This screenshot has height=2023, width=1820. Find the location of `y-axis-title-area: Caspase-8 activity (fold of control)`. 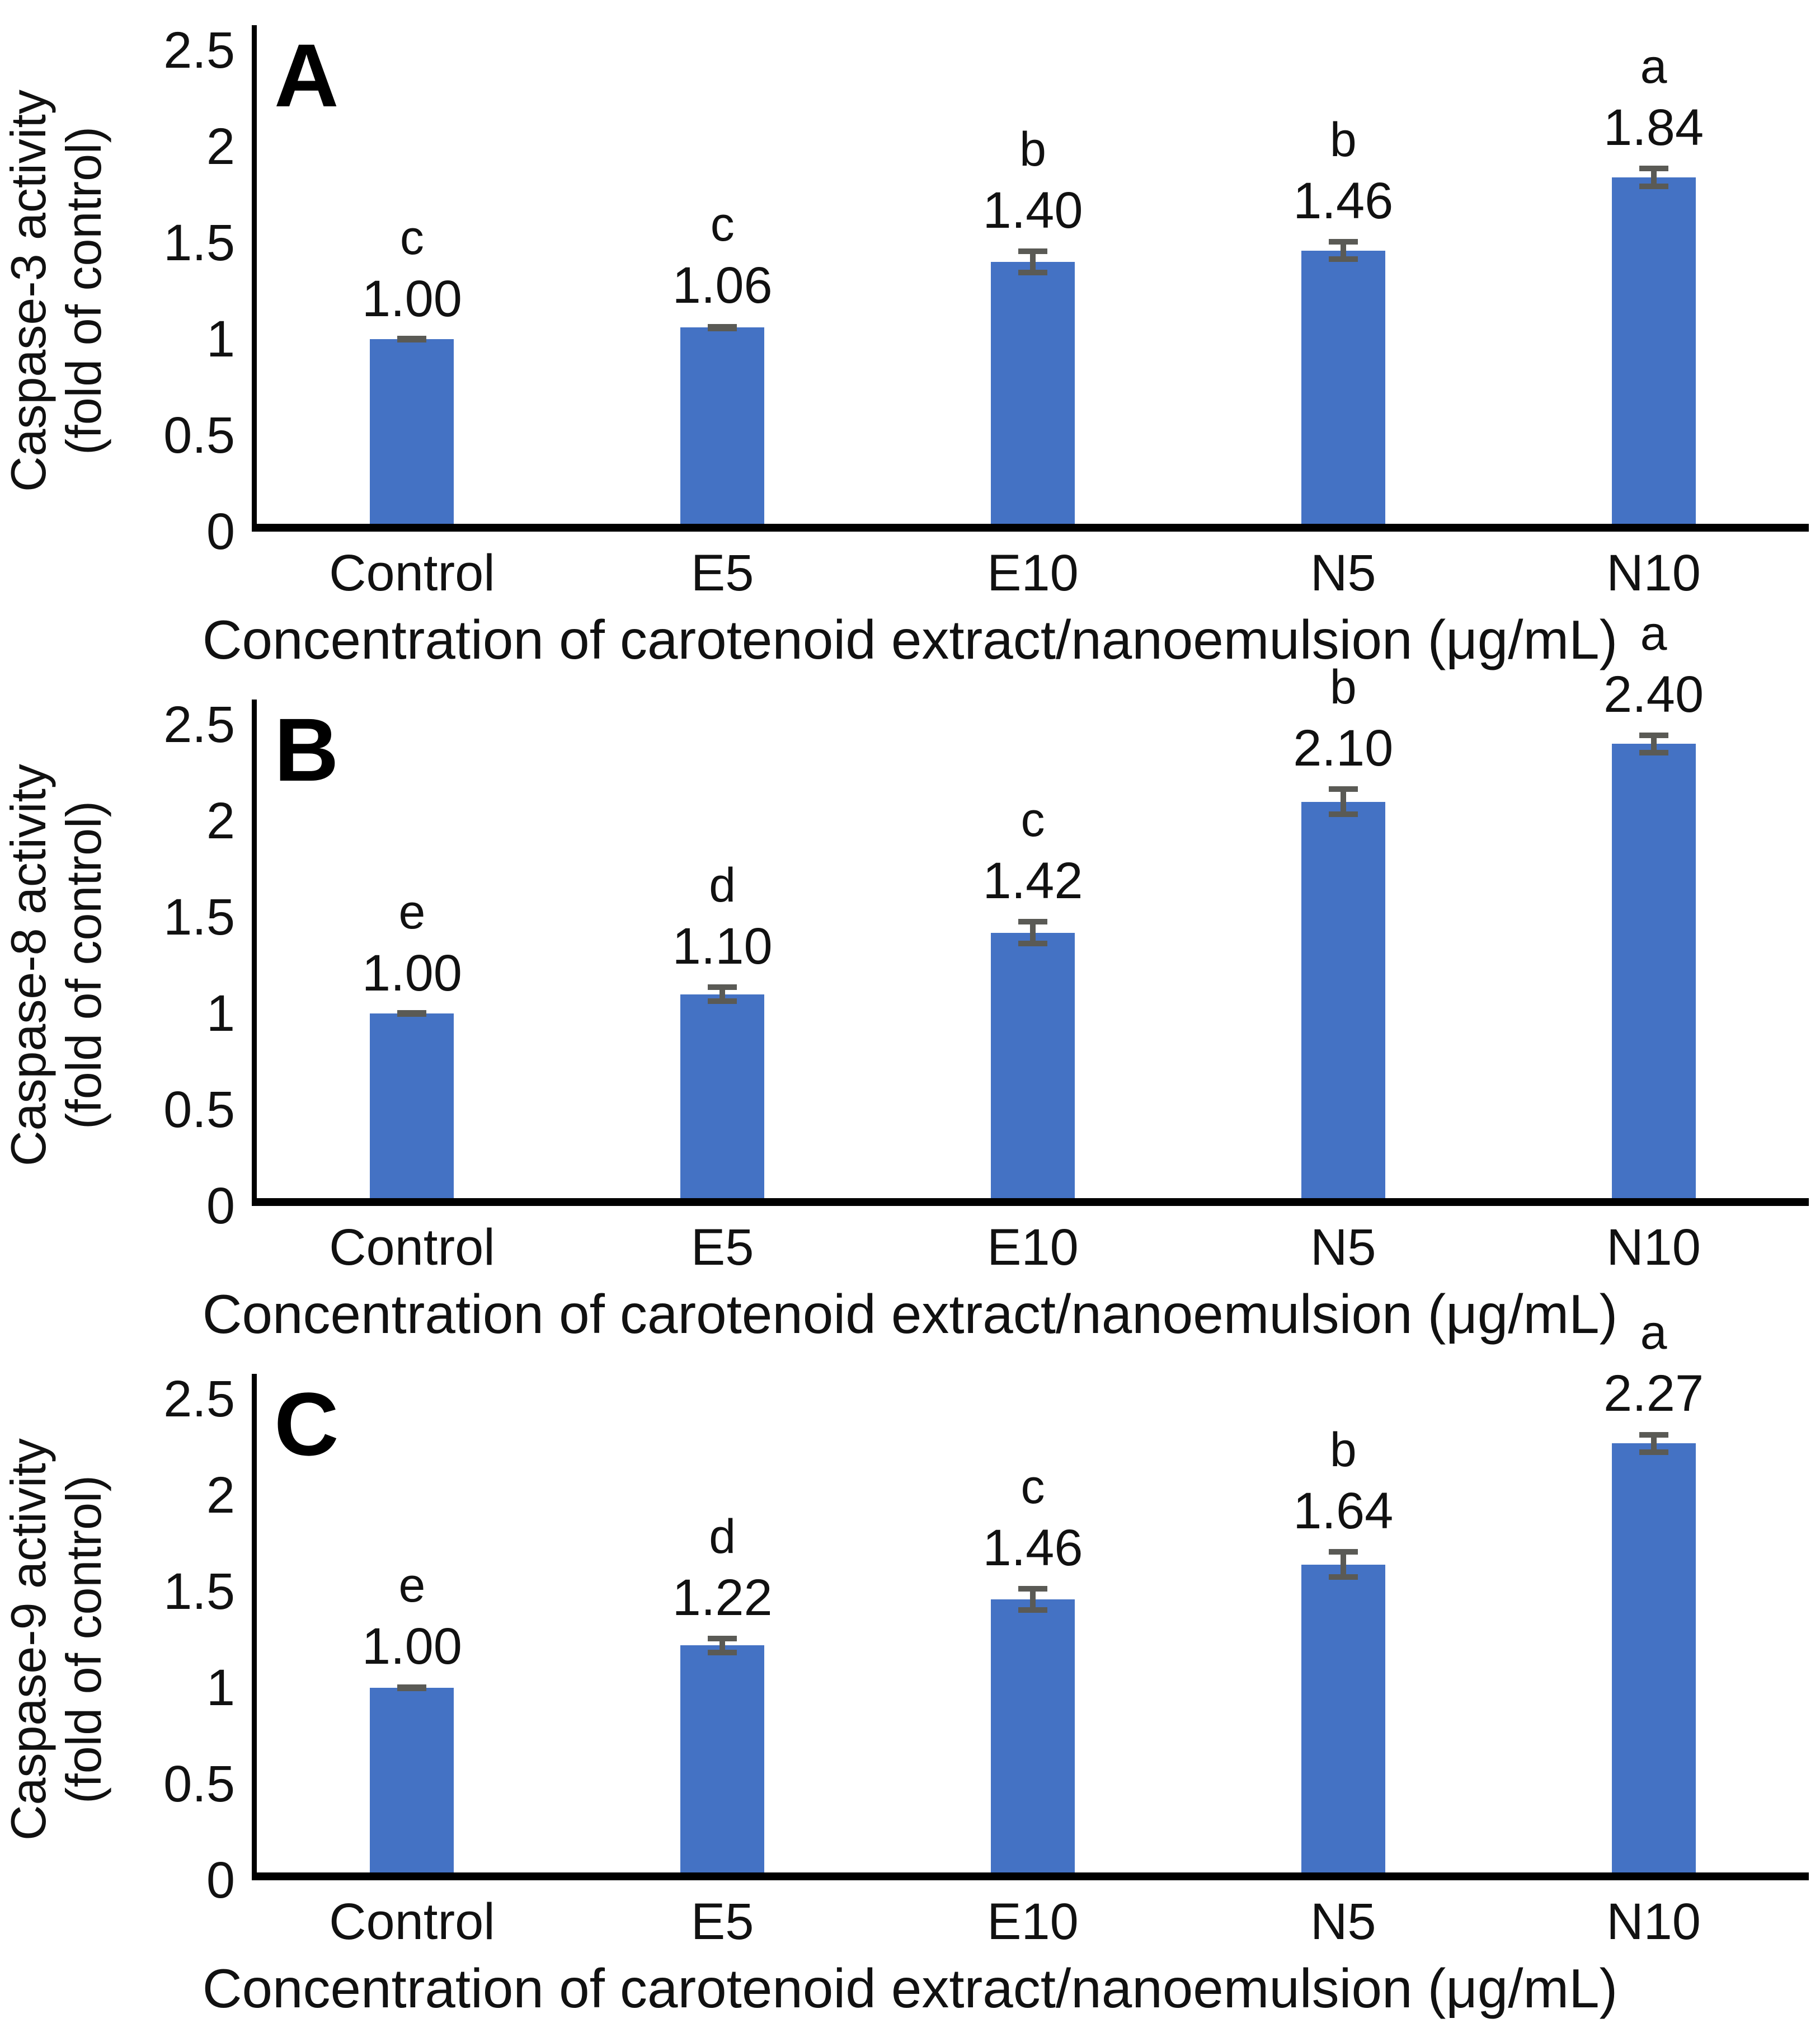

y-axis-title-area: Caspase-8 activity (fold of control) is located at coordinates (56, 940).